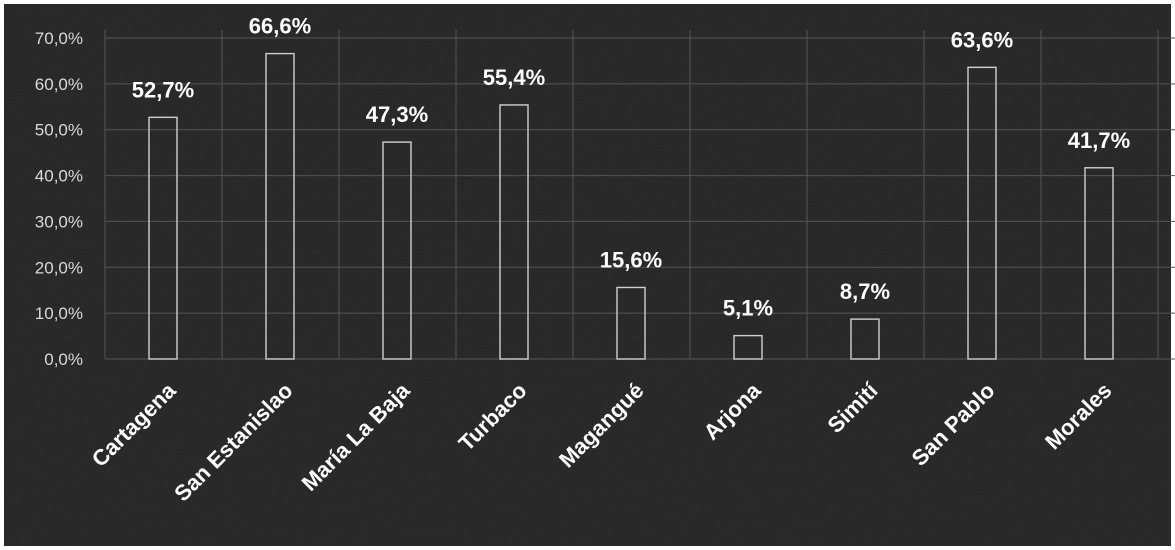  Describe the element at coordinates (1099, 140) in the screenshot. I see `data-label: 41,7%` at that location.